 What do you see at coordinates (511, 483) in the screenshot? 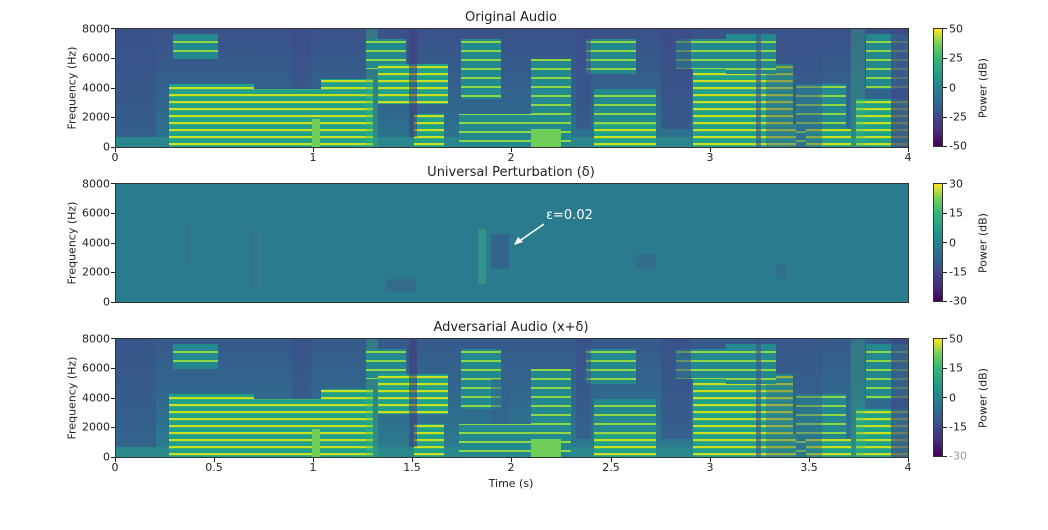
I see `x-axis-label: Time (s)` at bounding box center [511, 483].